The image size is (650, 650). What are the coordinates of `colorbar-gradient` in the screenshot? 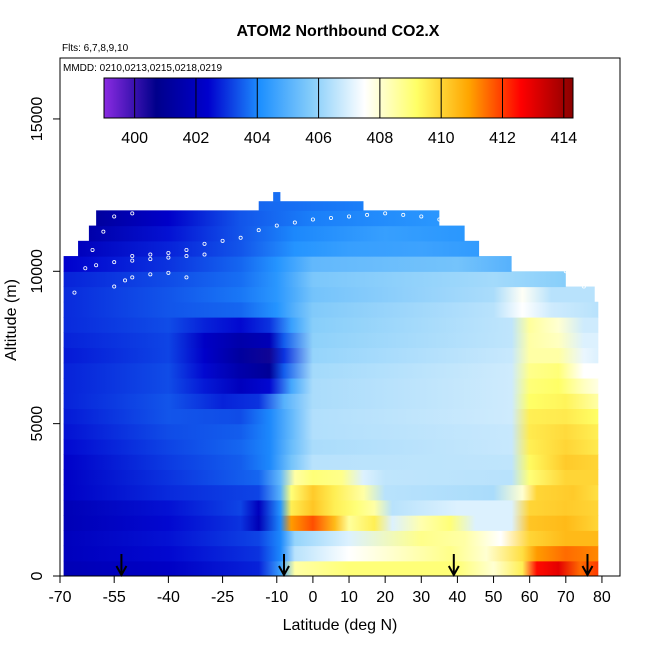 It's located at (338, 98).